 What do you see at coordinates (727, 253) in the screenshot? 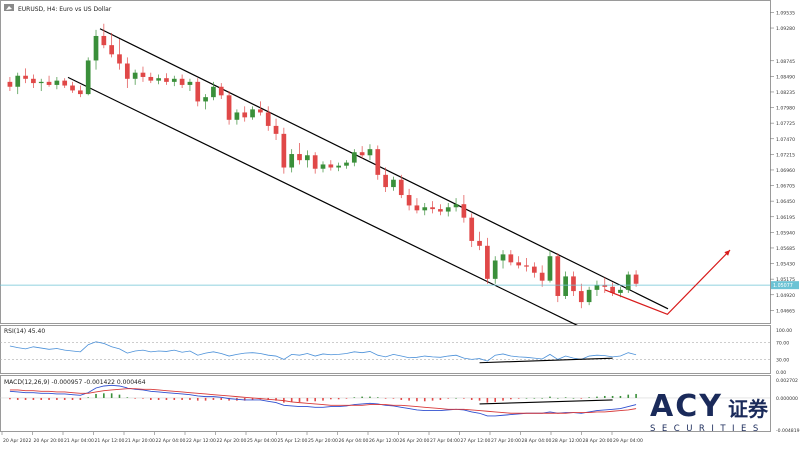
I see `projection-arrowhead` at bounding box center [727, 253].